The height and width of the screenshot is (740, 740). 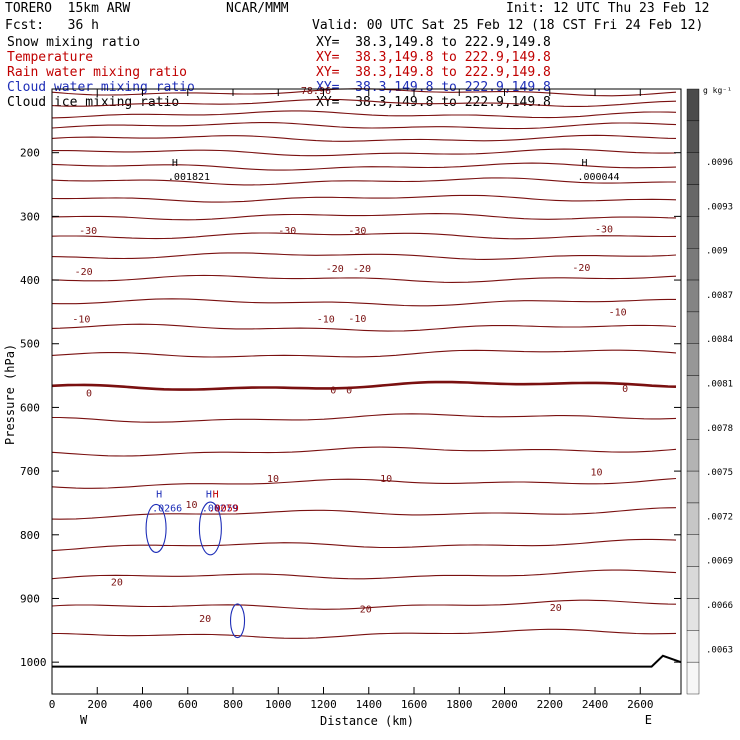 What do you see at coordinates (459, 704) in the screenshot?
I see `x-tick-label: 1800` at bounding box center [459, 704].